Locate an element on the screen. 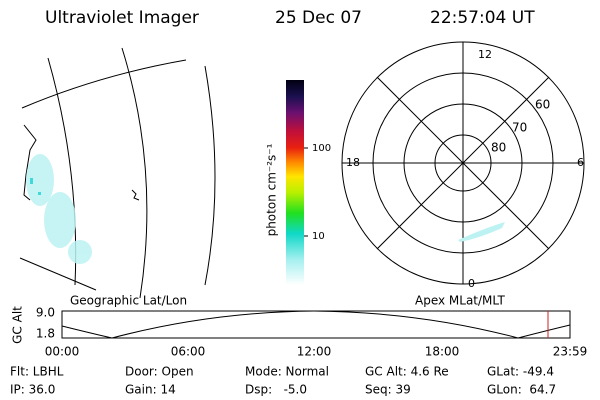  title: Ultraviolet Imager is located at coordinates (122, 18).